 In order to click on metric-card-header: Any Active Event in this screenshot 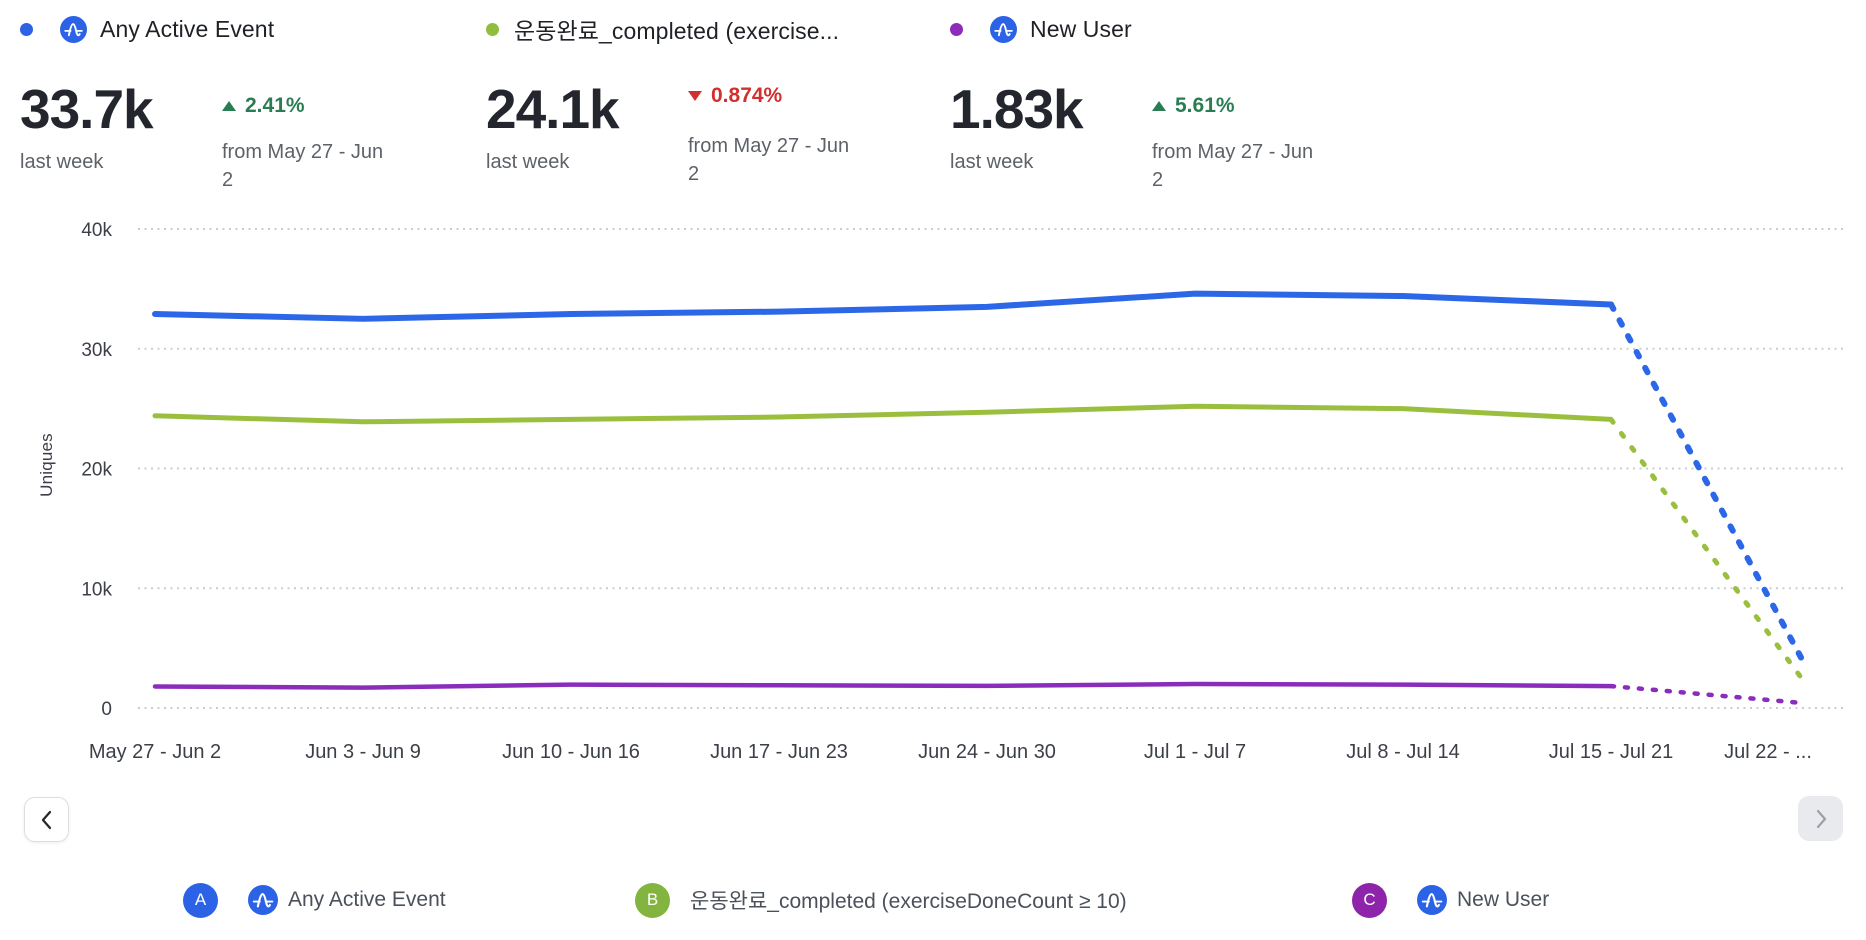, I will do `click(247, 29)`.